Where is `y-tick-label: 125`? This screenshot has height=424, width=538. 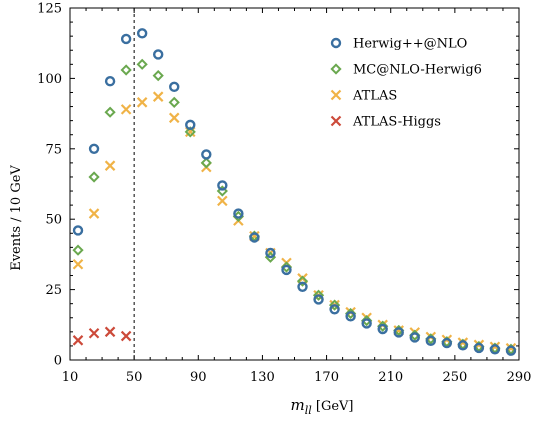
y-tick-label: 125 is located at coordinates (49, 9).